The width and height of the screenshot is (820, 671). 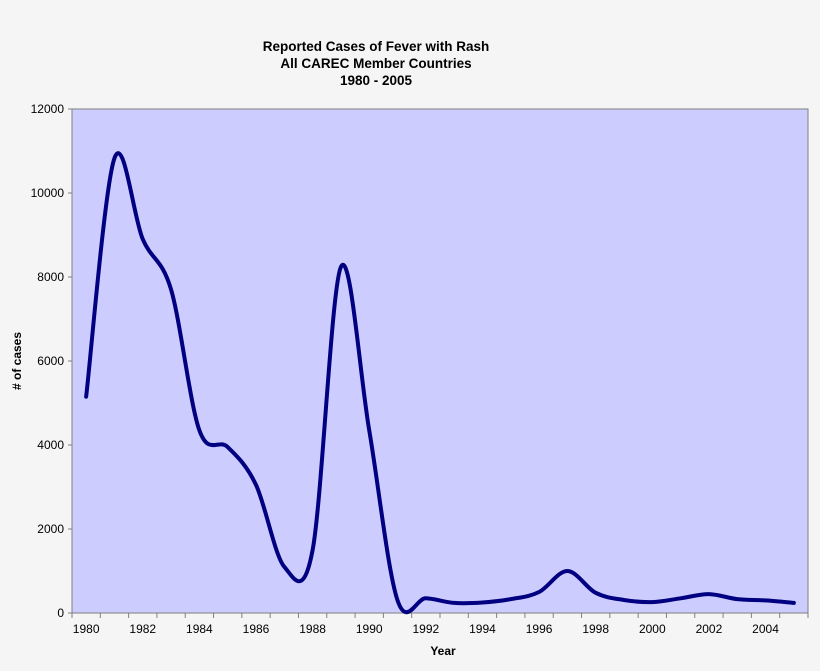 What do you see at coordinates (375, 63) in the screenshot?
I see `chart-title-line-2: All CAREC Member Countries` at bounding box center [375, 63].